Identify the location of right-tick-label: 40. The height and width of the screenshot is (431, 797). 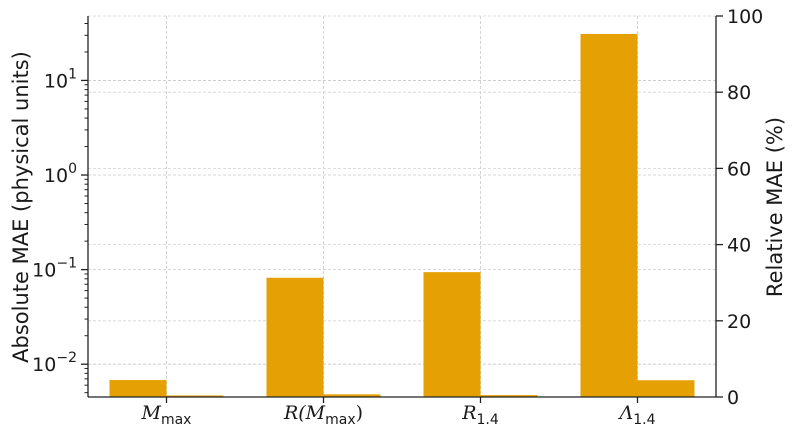
(739, 246).